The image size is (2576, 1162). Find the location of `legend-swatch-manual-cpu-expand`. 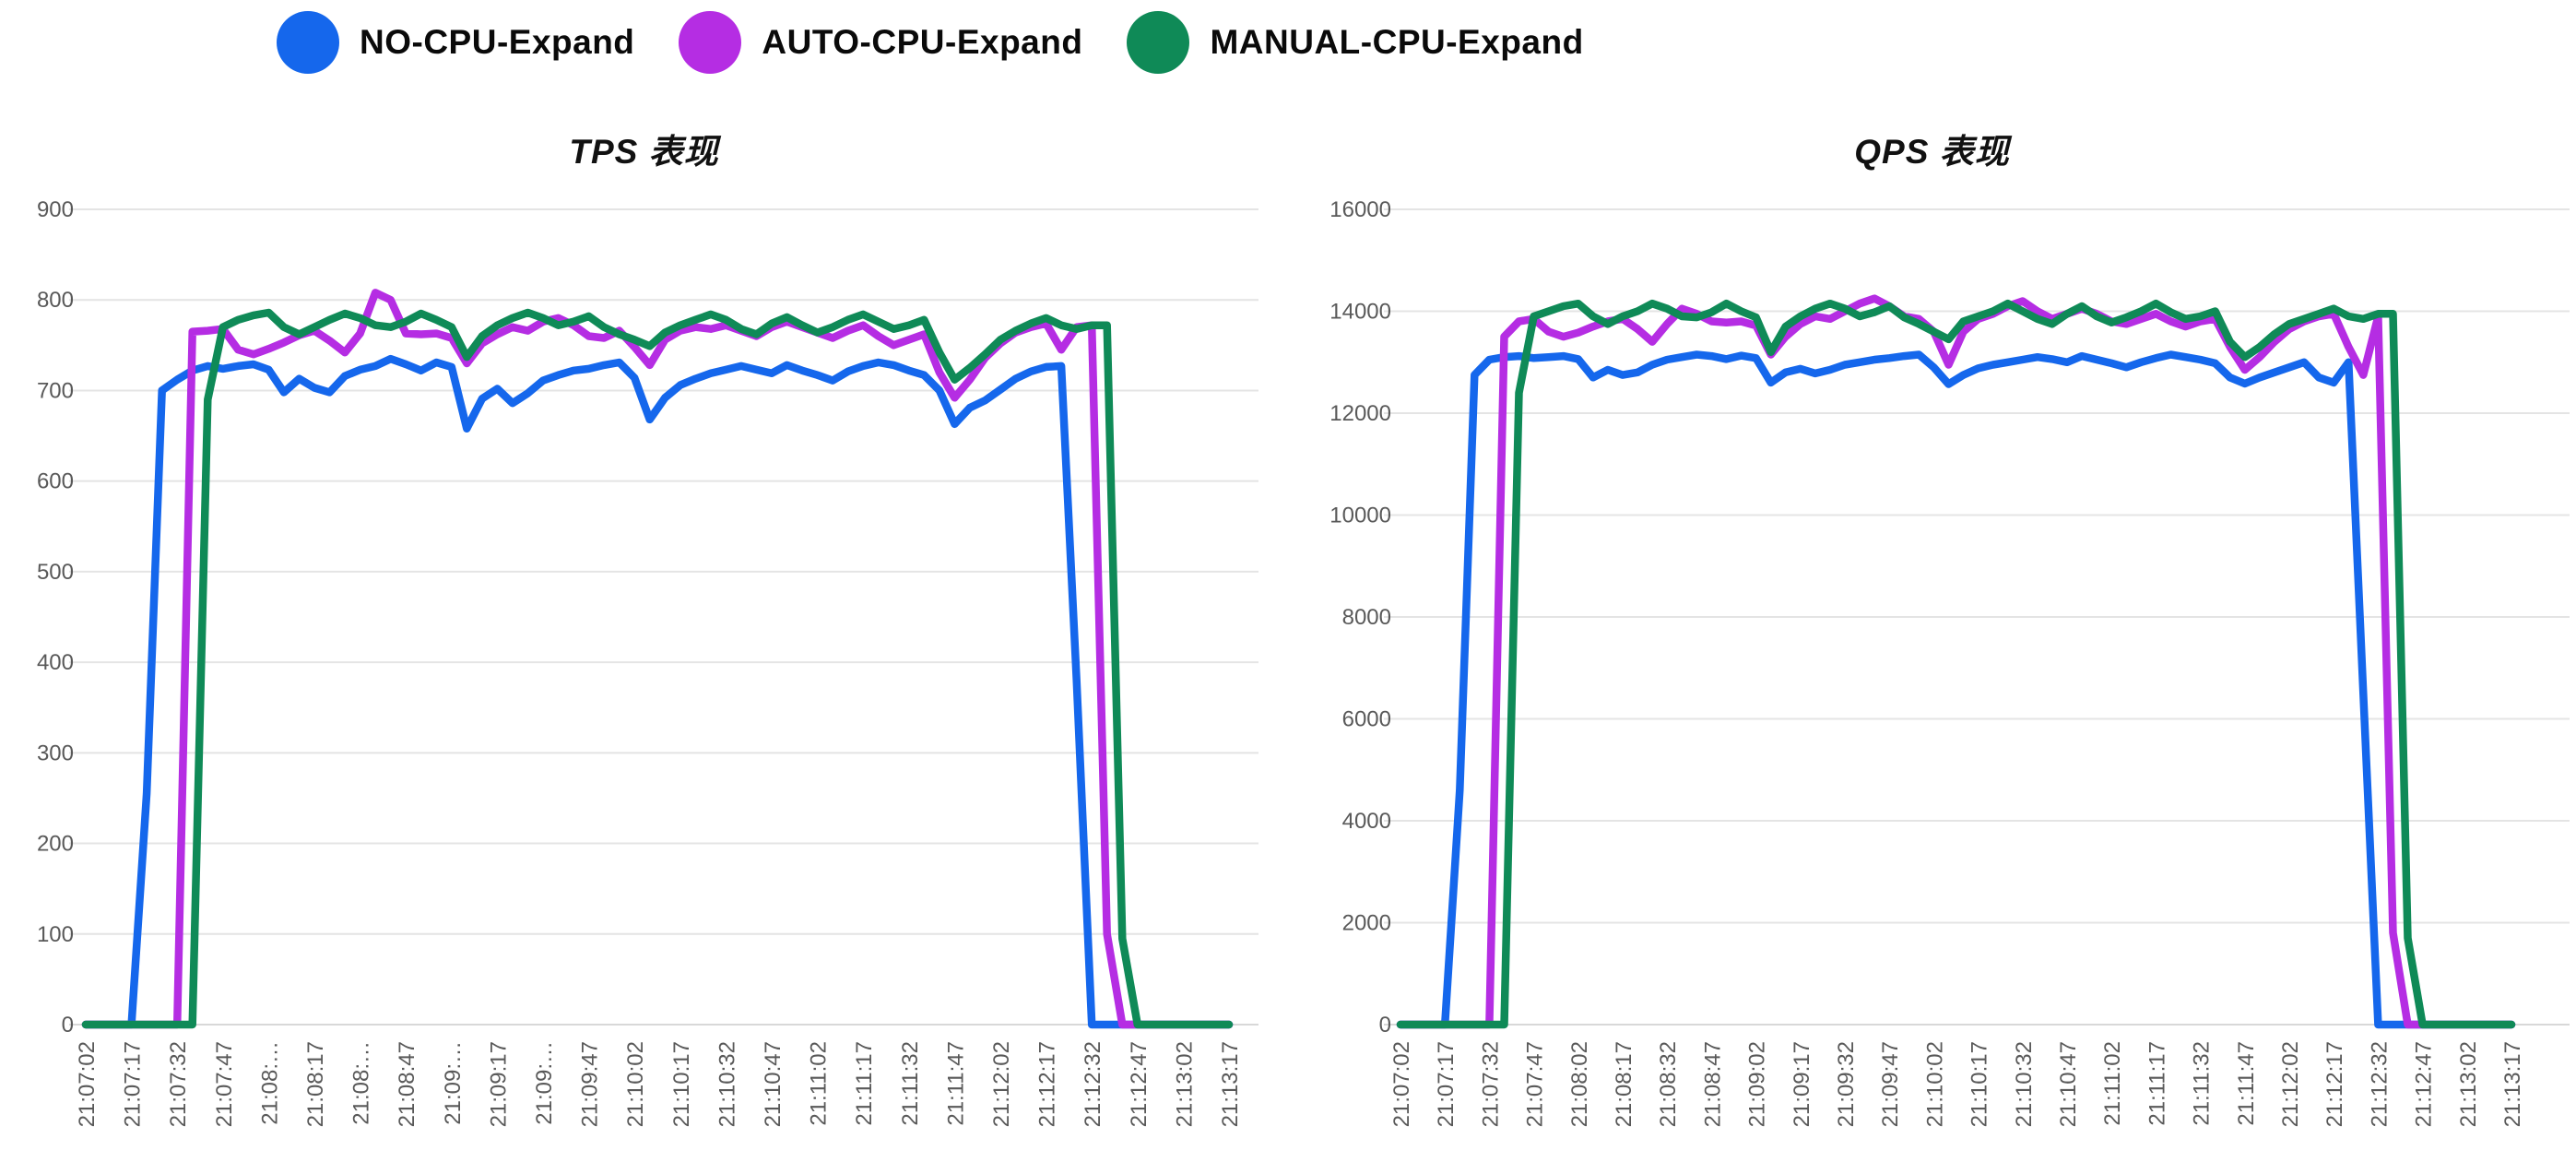

legend-swatch-manual-cpu-expand is located at coordinates (1158, 42).